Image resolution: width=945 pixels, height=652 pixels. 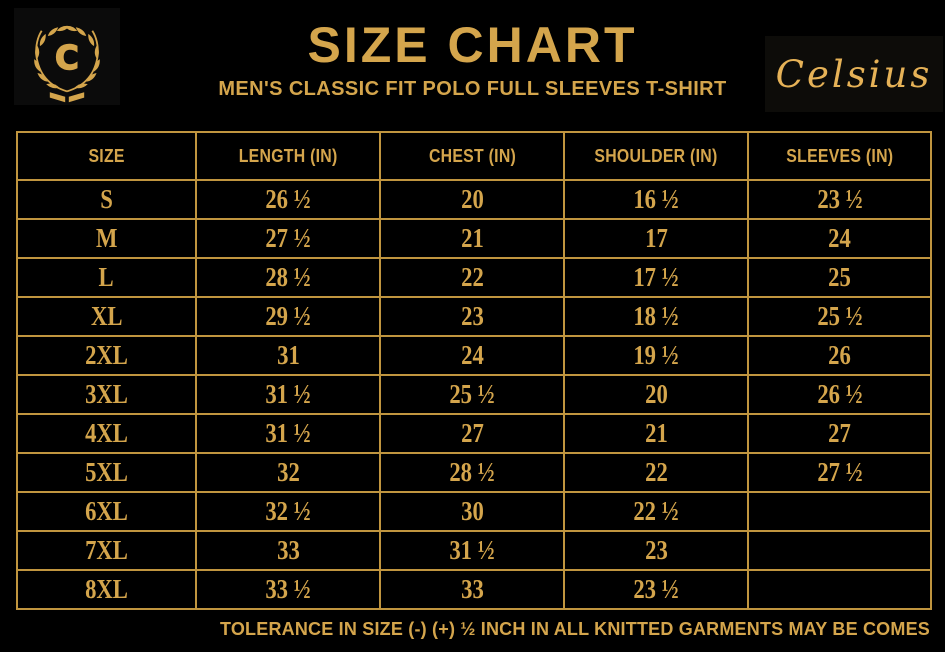 I want to click on size-cell: 4XL, so click(x=106, y=433).